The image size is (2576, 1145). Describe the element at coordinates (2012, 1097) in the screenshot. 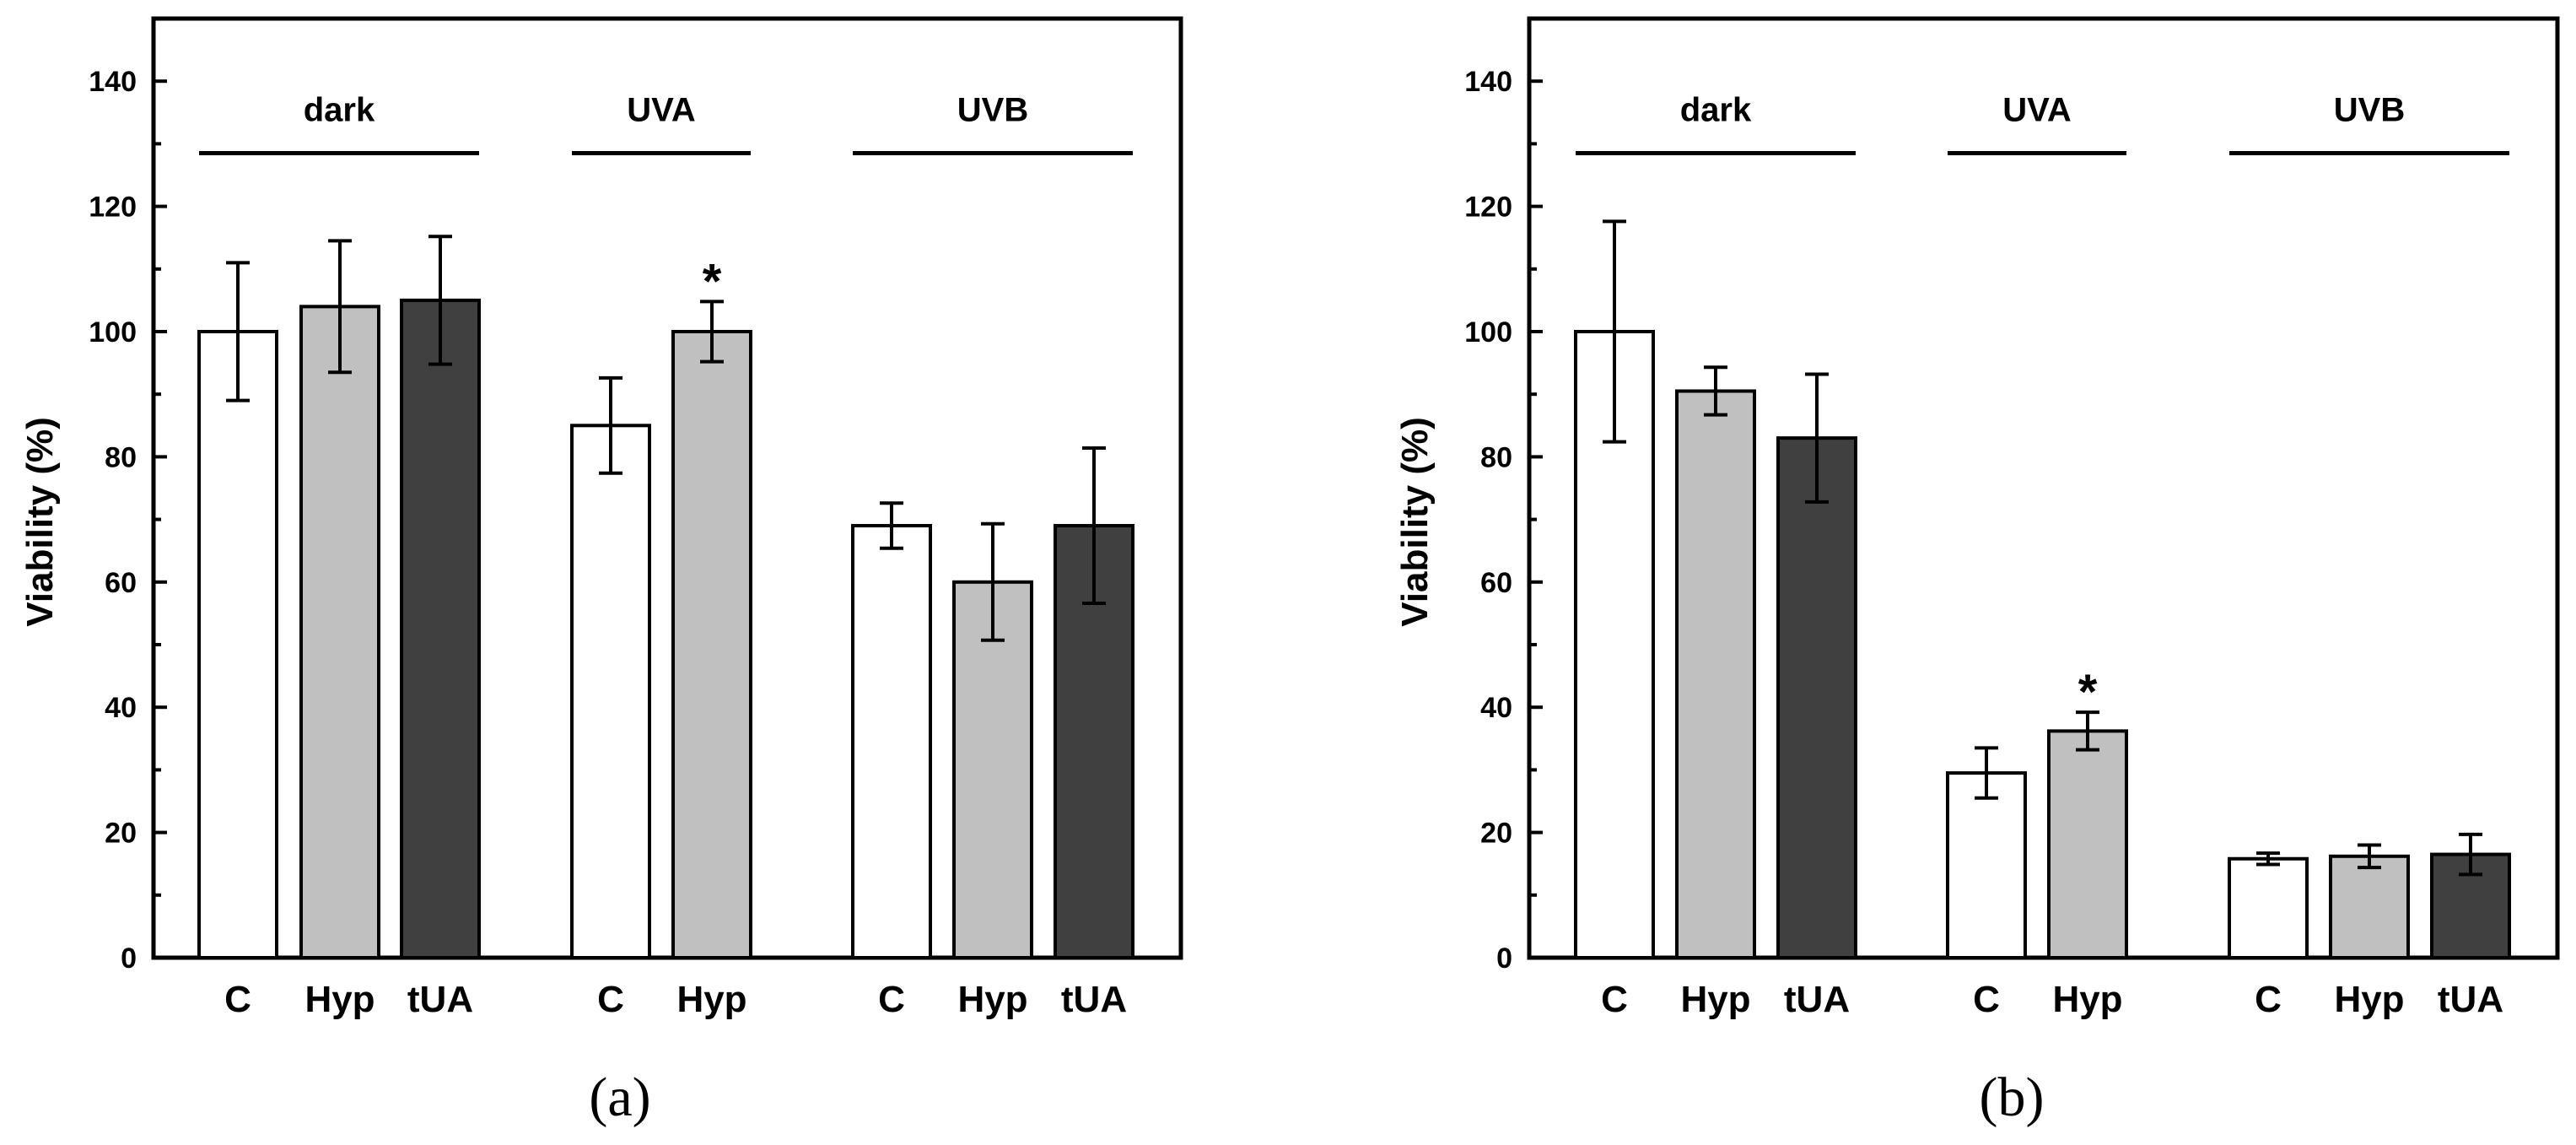

I see `panel-label: (b)` at that location.